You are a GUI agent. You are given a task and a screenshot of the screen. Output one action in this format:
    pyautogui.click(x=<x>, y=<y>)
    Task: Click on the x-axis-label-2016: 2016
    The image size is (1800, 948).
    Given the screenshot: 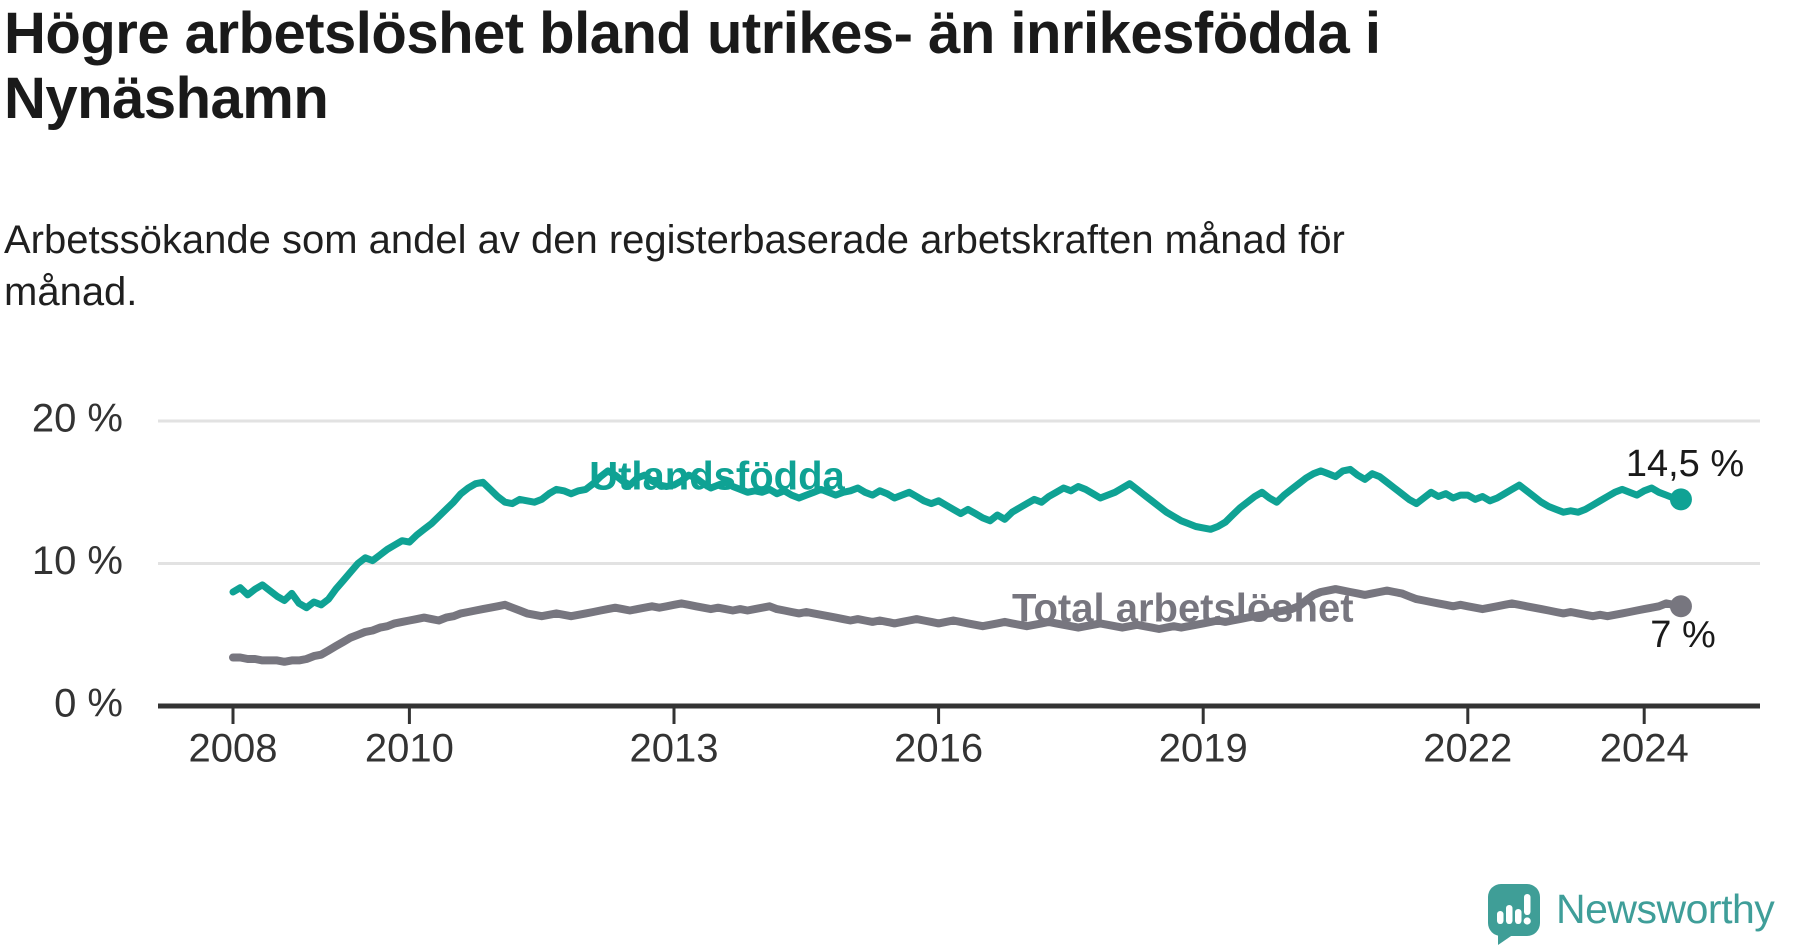 What is the action you would take?
    pyautogui.click(x=938, y=749)
    